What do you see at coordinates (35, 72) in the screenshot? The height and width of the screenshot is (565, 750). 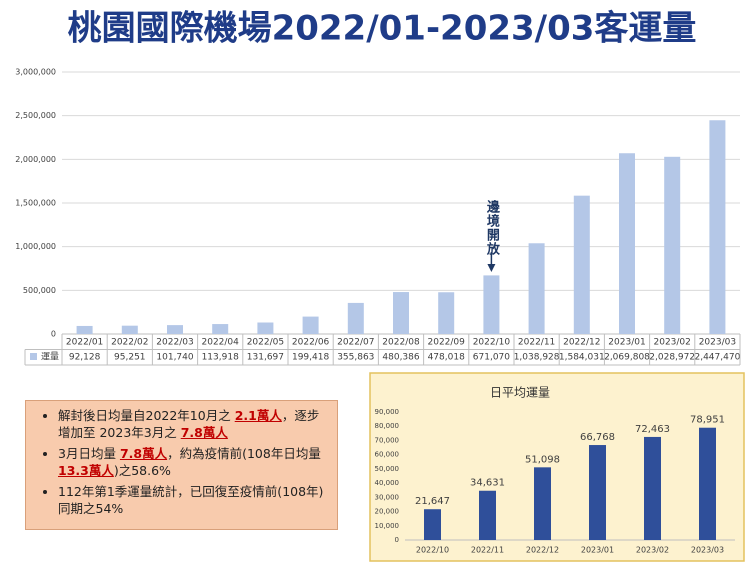 I see `y-tick-label: 3,000,000` at bounding box center [35, 72].